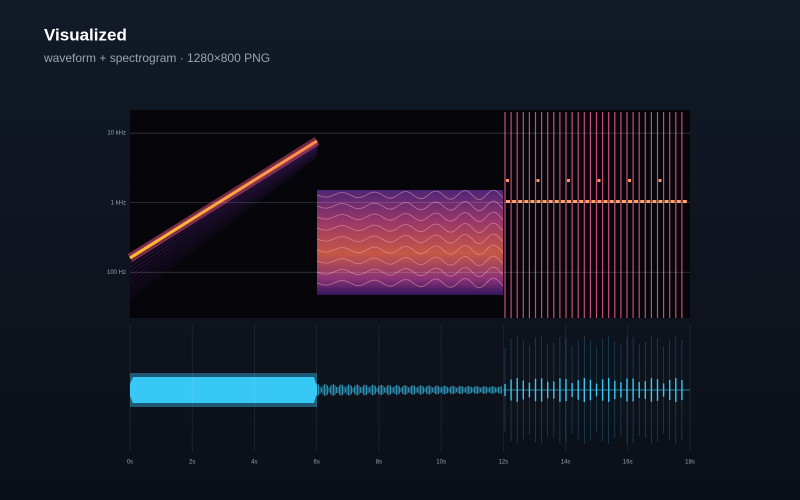 This screenshot has width=800, height=500. Describe the element at coordinates (628, 463) in the screenshot. I see `x-tick-label: 16s` at that location.